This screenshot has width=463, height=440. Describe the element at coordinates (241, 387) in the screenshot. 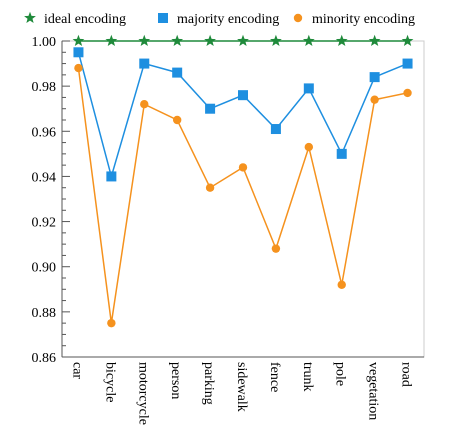

I see `x-tick-label: sidewalk` at that location.